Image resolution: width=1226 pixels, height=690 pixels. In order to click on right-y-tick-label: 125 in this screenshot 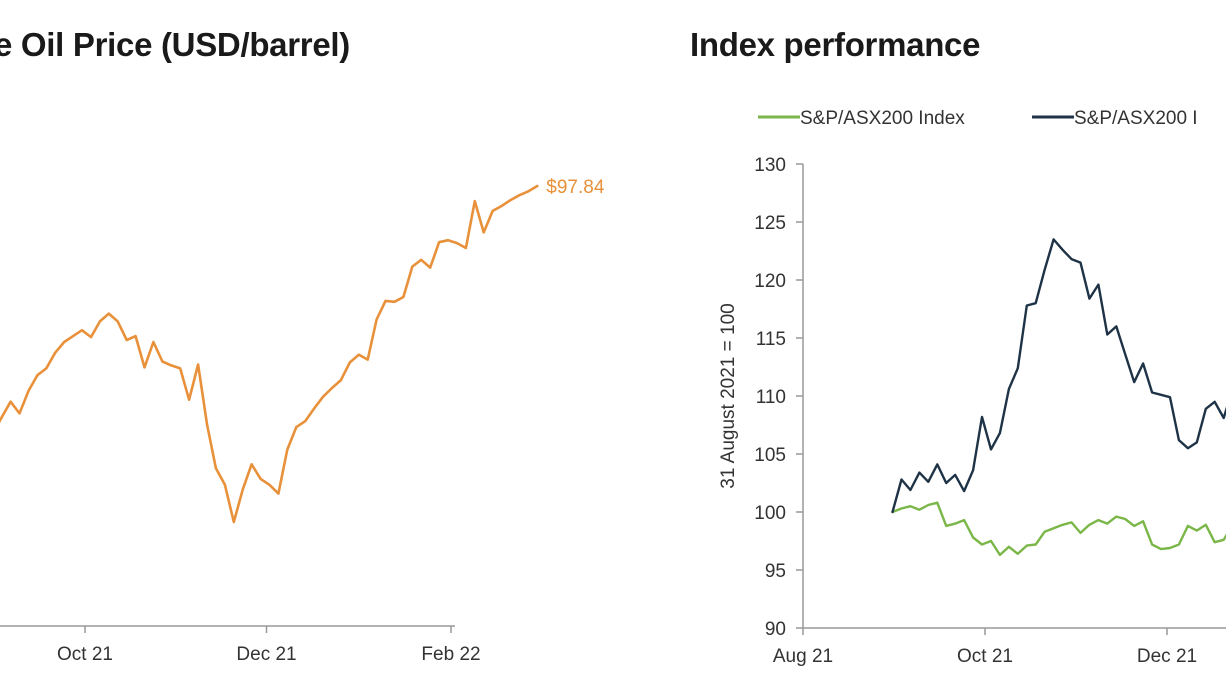, I will do `click(770, 223)`.